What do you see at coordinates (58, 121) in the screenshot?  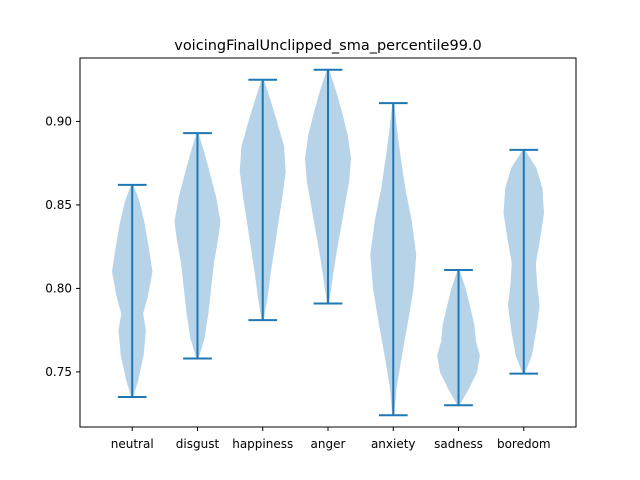 I see `y-tick-label-3: 0.90` at bounding box center [58, 121].